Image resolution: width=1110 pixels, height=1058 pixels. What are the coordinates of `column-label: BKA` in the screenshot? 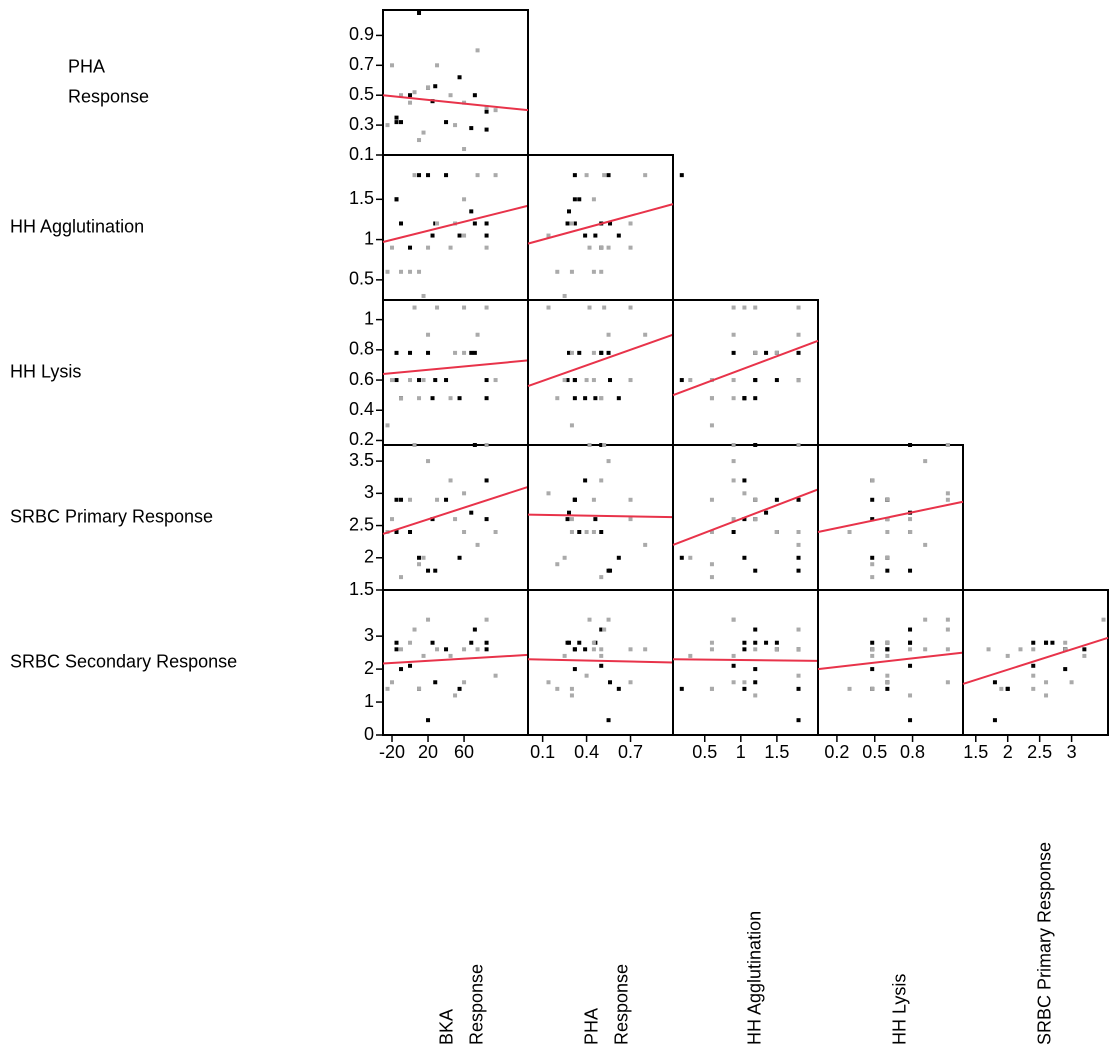 It's located at (446, 1027).